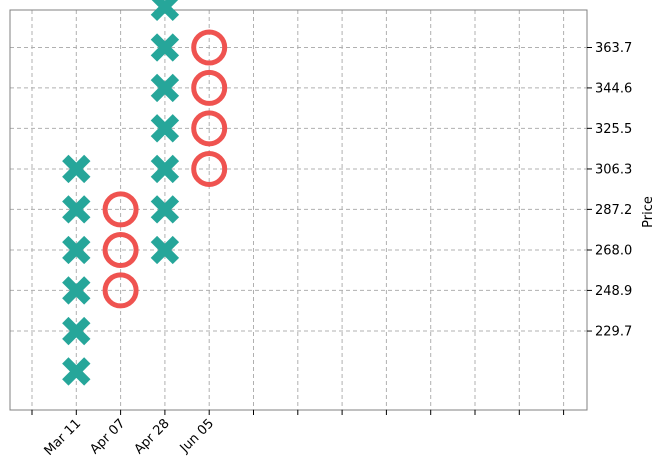  Describe the element at coordinates (152, 436) in the screenshot. I see `x-tick-label: Apr 28` at that location.